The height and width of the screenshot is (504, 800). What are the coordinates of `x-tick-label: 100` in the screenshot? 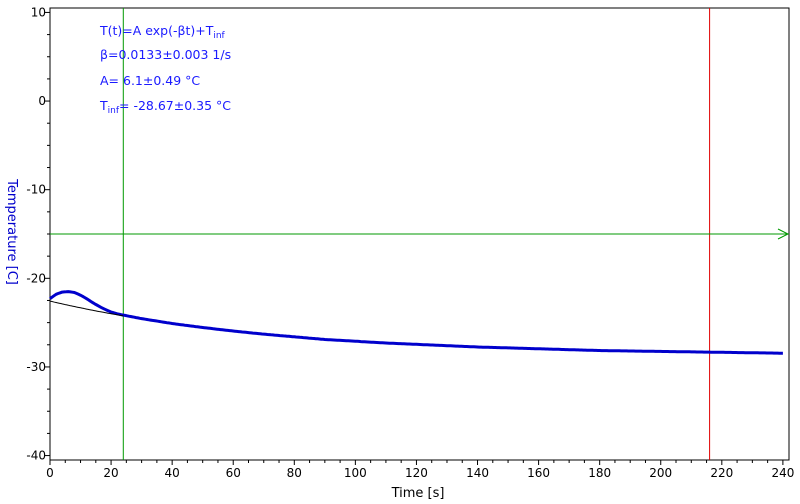 It's located at (355, 473).